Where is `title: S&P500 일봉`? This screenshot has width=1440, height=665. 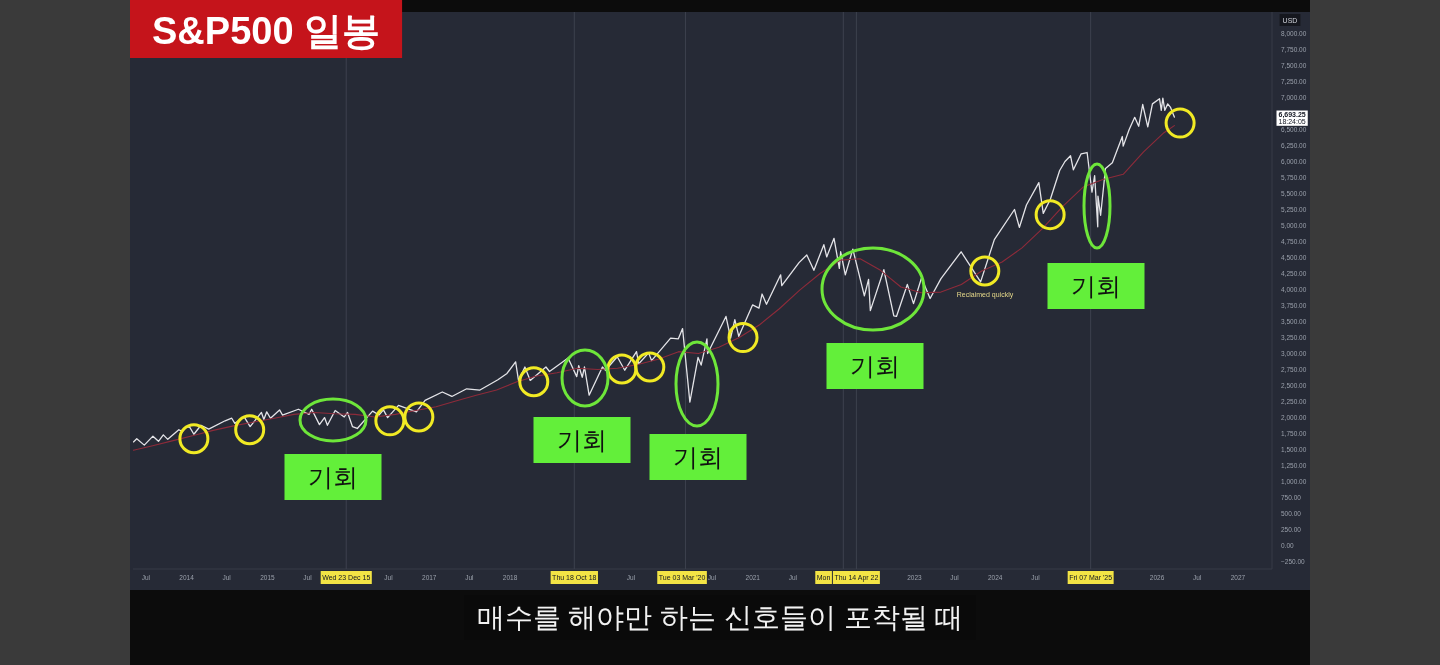
title: S&P500 일봉 is located at coordinates (266, 29).